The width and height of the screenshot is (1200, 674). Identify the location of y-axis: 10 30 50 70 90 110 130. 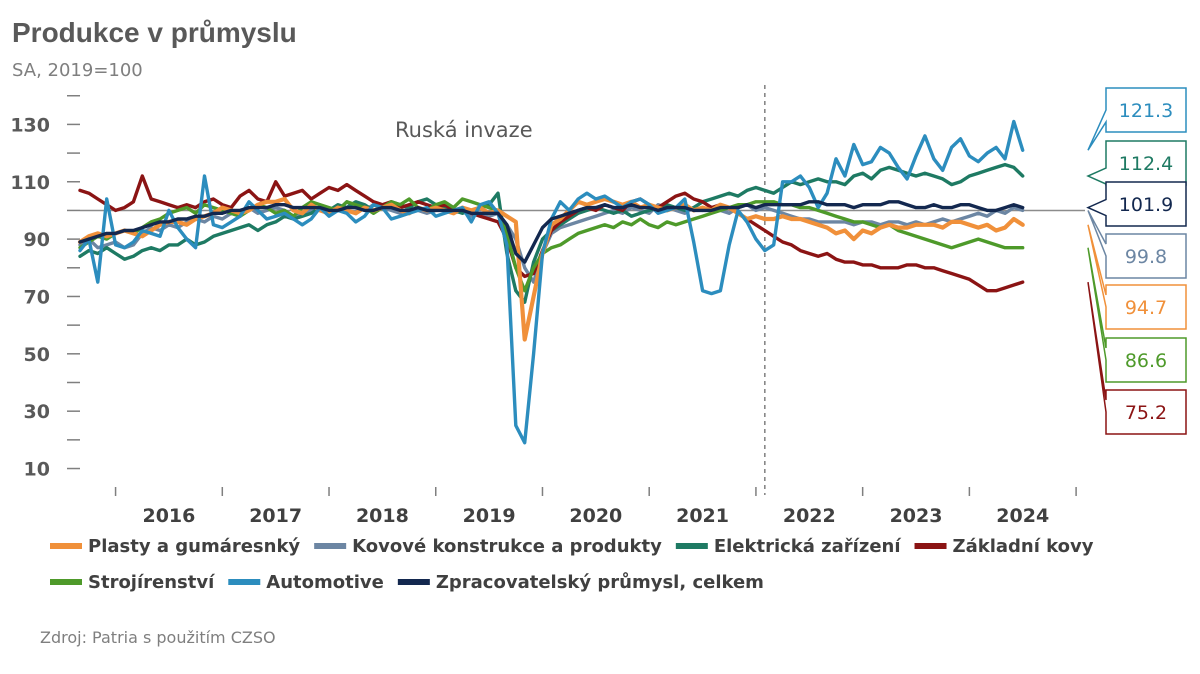
(45, 287).